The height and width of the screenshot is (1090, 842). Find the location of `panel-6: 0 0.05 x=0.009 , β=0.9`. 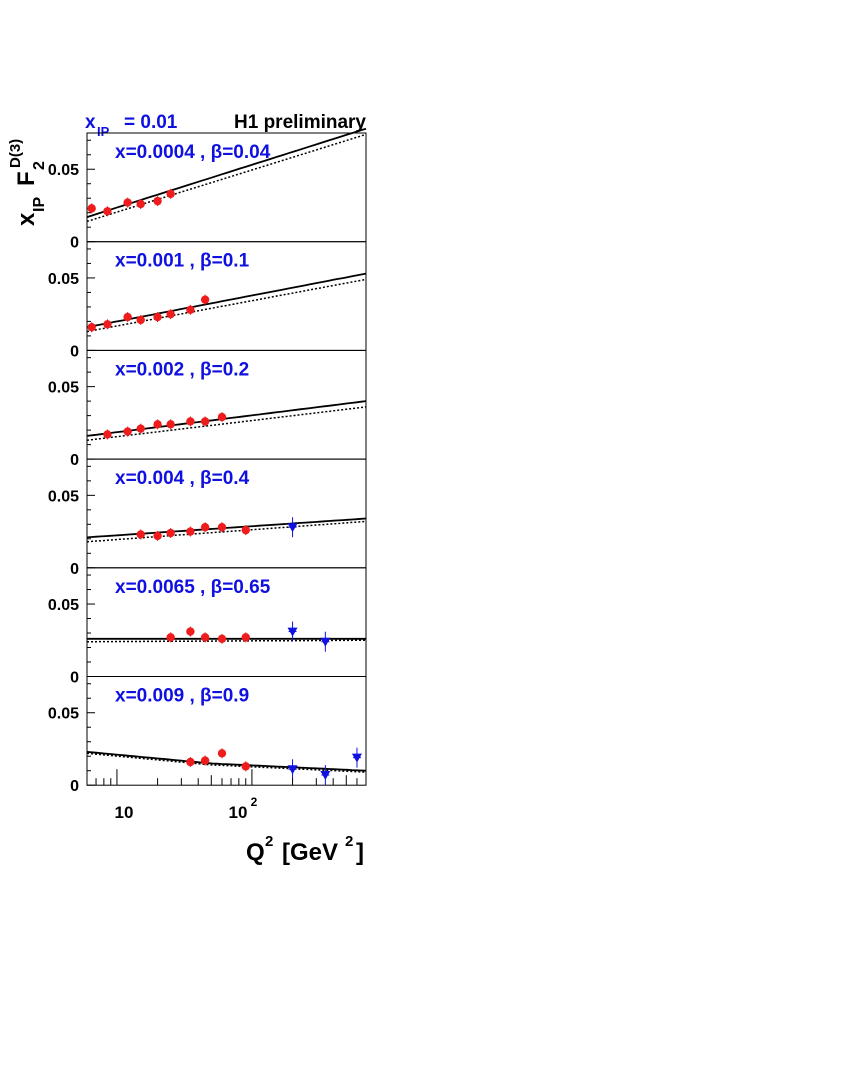

panel-6: 0 0.05 x=0.009 , β=0.9 is located at coordinates (207, 735).